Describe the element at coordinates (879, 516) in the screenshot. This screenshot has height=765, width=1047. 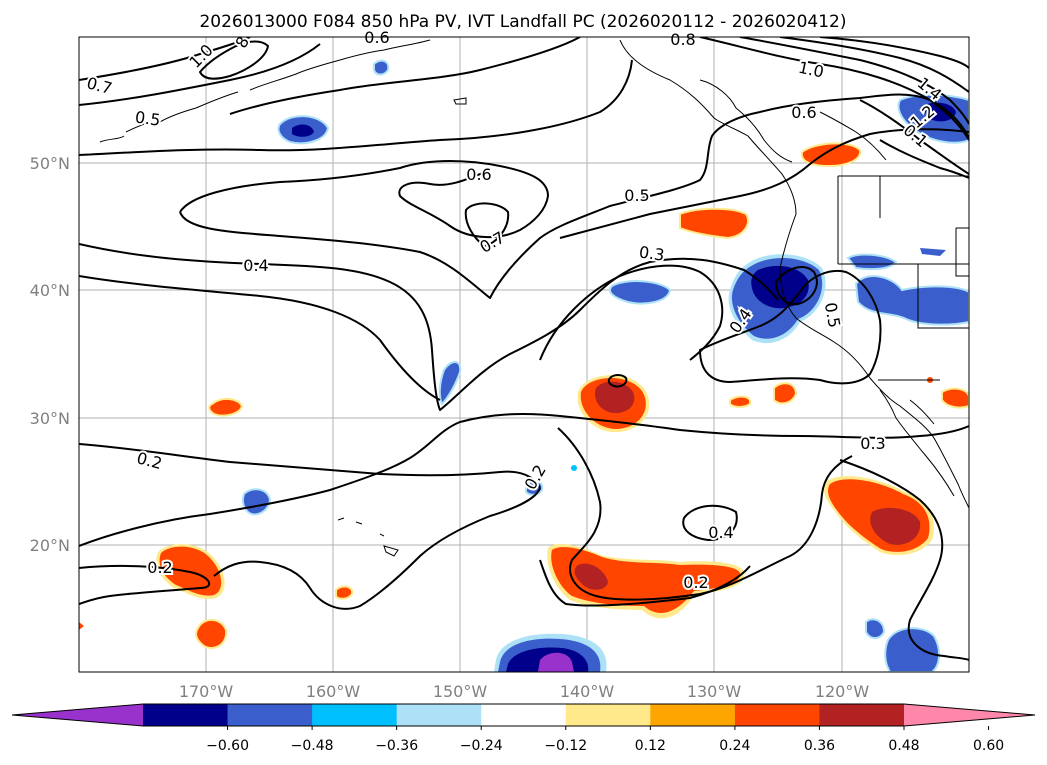
I see `positive-anomaly-22n-118w` at that location.